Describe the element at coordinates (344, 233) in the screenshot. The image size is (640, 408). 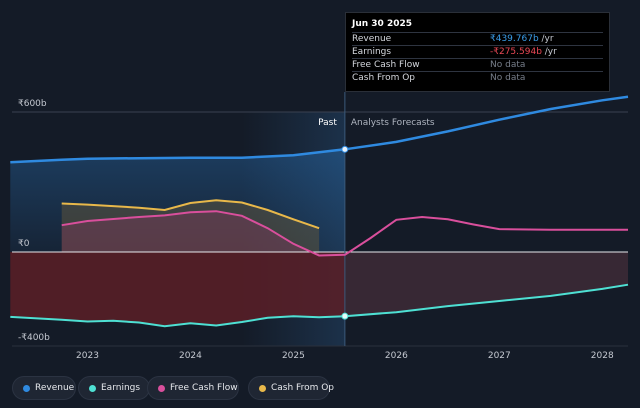
I see `free-cash-flow-line` at that location.